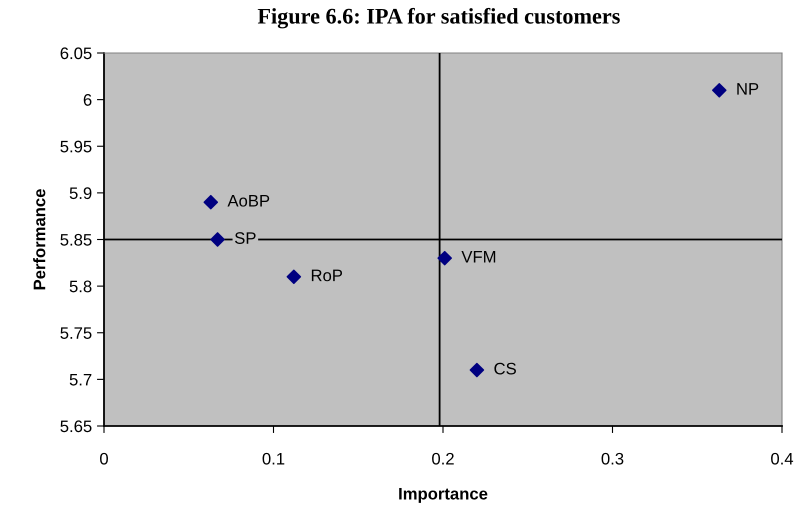 The image size is (798, 523). Describe the element at coordinates (39, 239) in the screenshot. I see `y-axis-title: Performance` at that location.